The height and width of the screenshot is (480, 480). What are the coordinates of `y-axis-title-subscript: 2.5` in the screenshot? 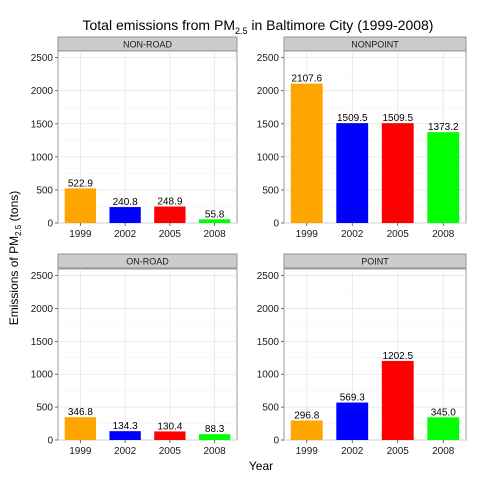 It's located at (18, 230).